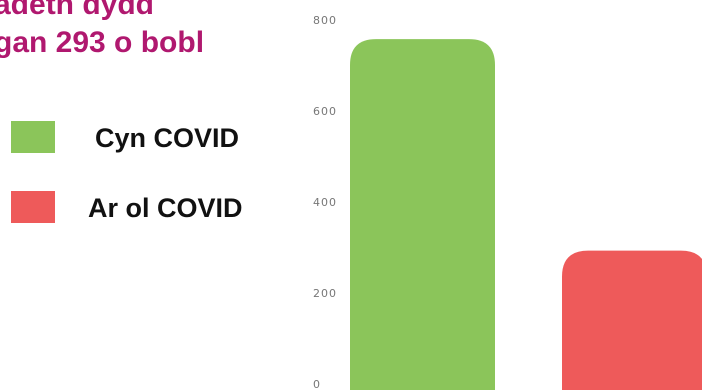 This screenshot has height=390, width=702. I want to click on y-tick-label: 600, so click(325, 111).